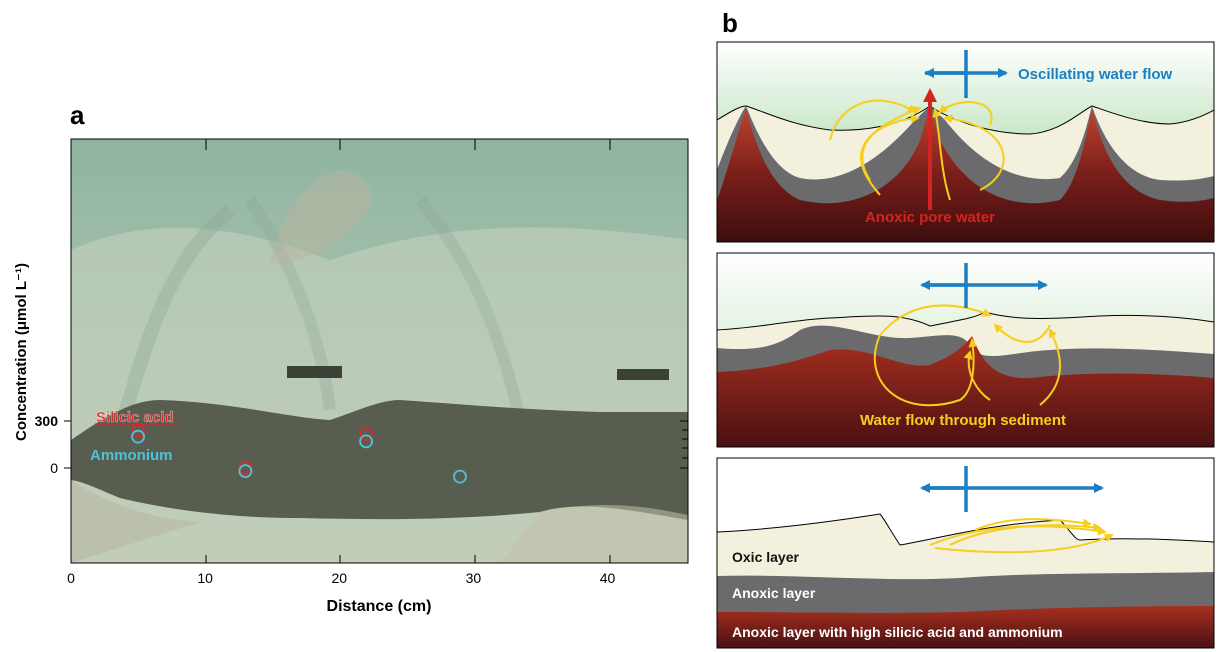  I want to click on marker-bar-left, so click(314, 372).